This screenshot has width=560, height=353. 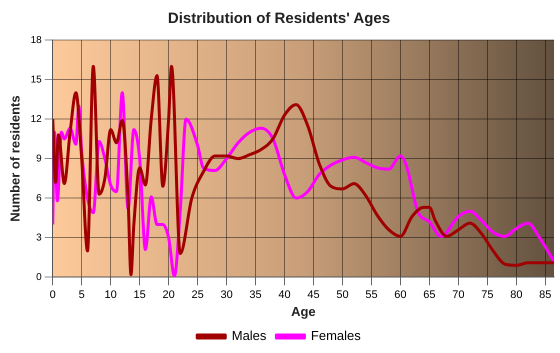 What do you see at coordinates (36, 40) in the screenshot?
I see `y-tick-label: 18` at bounding box center [36, 40].